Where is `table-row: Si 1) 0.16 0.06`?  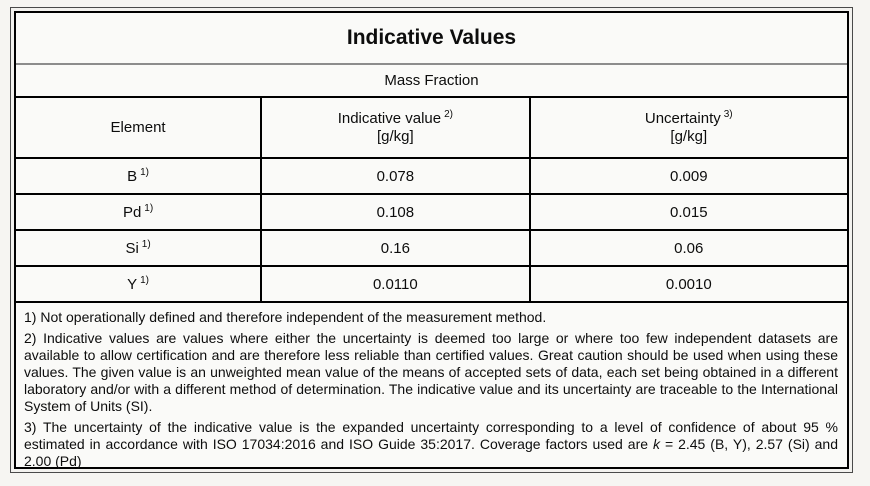 table-row: Si 1) 0.16 0.06 is located at coordinates (431, 248).